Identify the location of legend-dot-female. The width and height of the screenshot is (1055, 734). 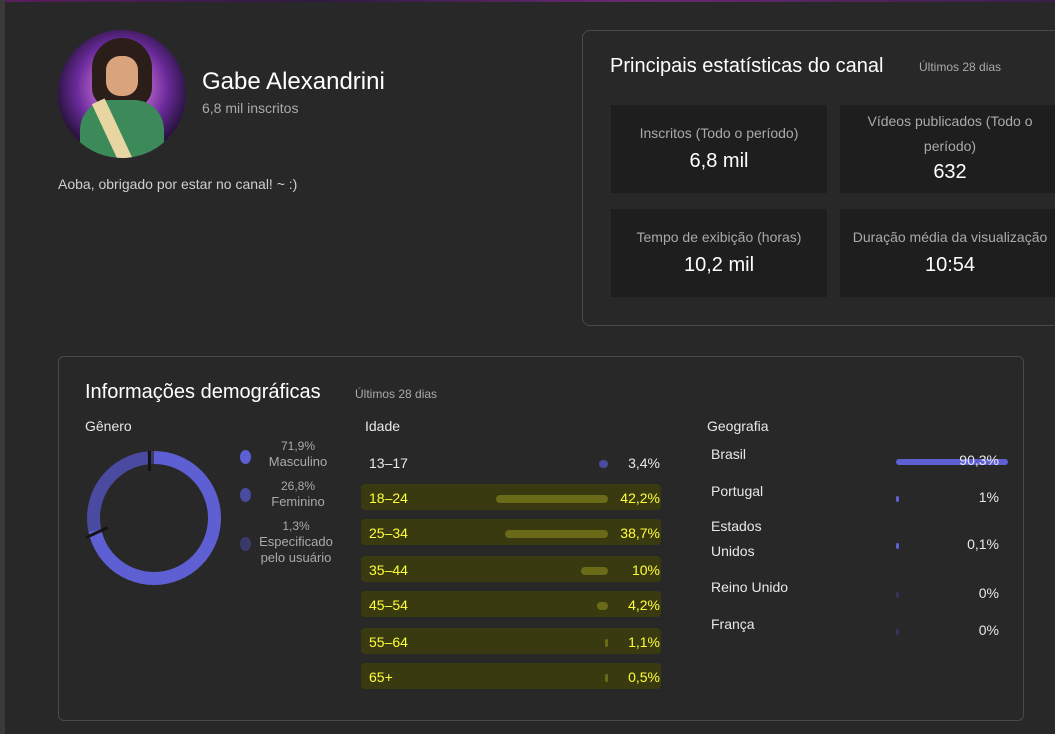
(245, 495).